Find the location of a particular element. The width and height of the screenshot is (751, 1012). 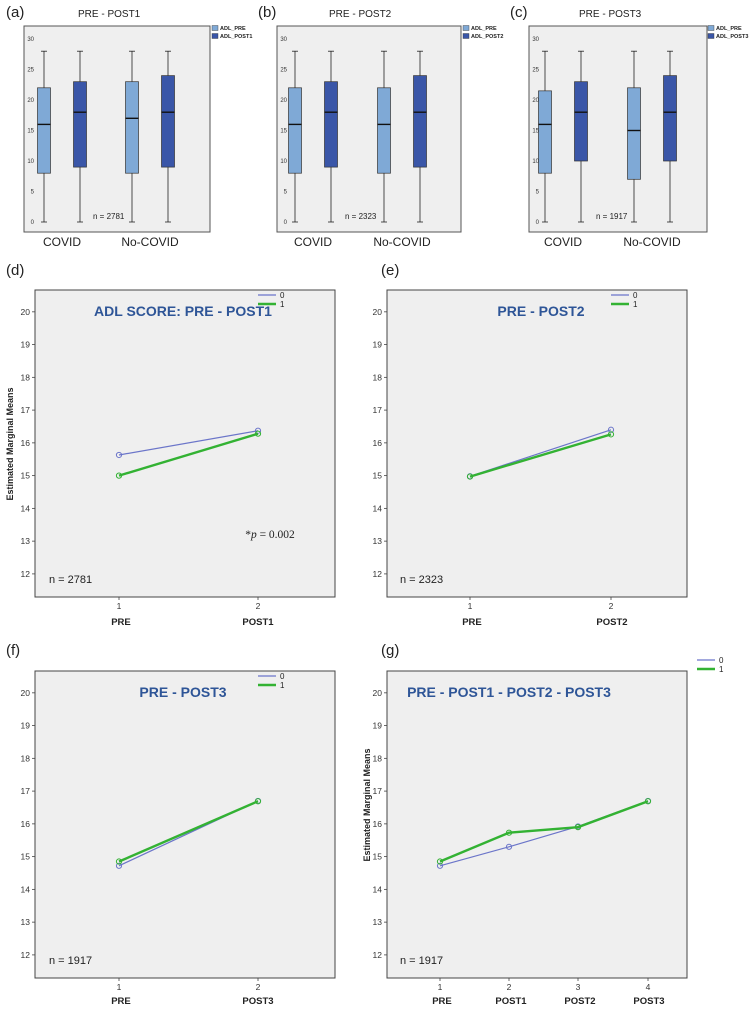

y-axis-label: Estimated Marginal Means is located at coordinates (367, 804).